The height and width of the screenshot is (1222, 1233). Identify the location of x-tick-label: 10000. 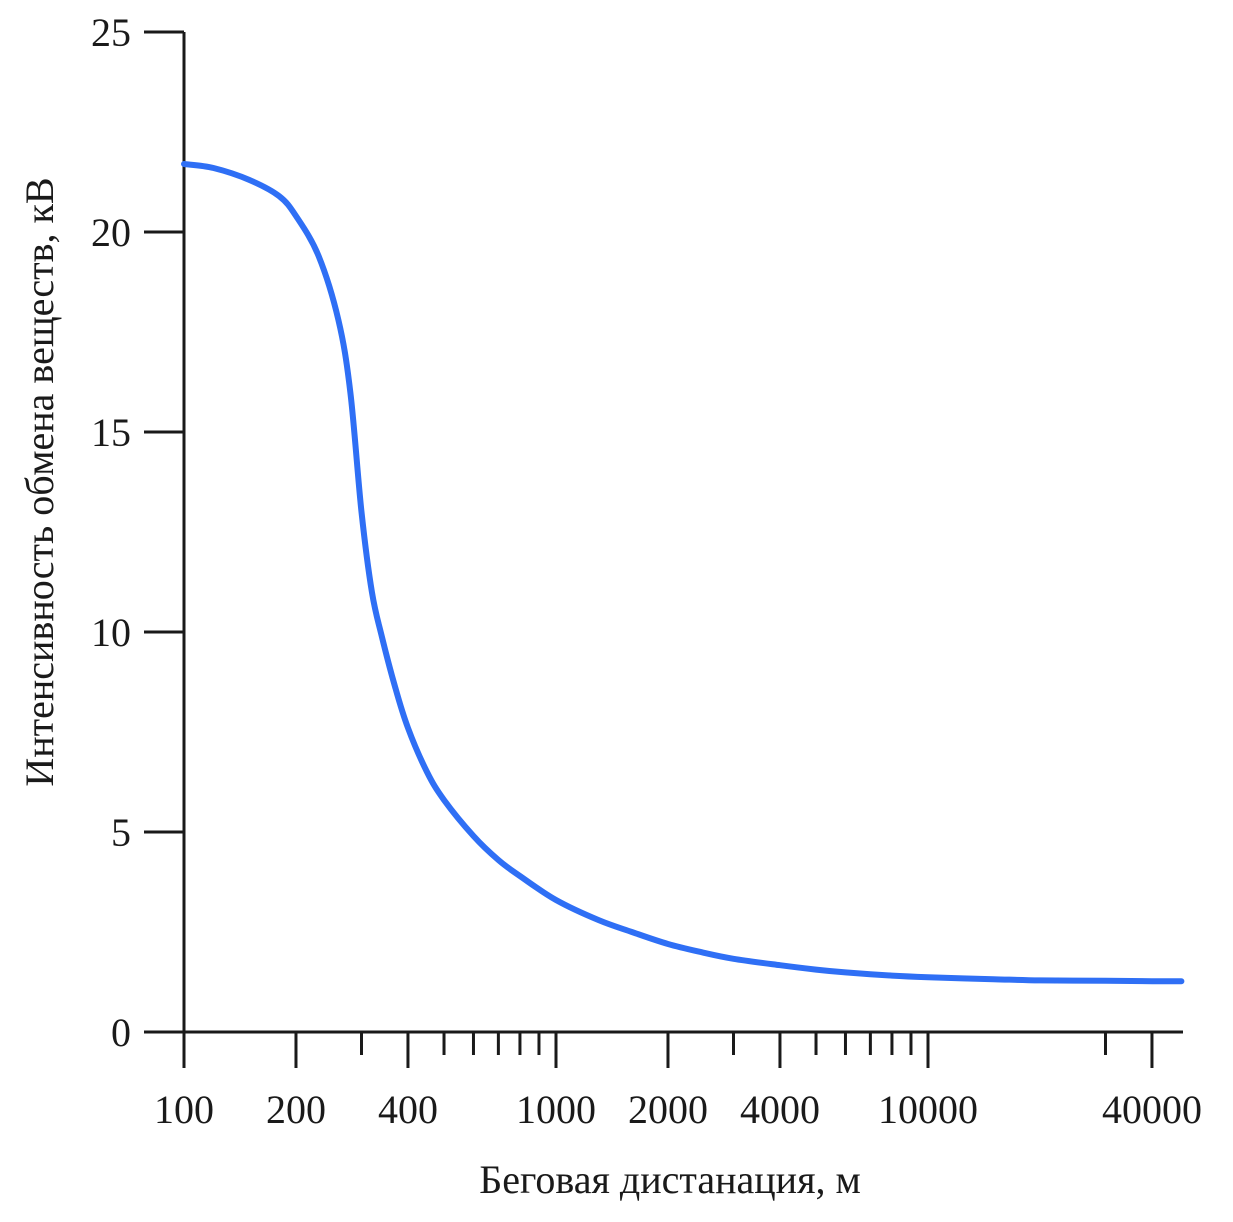
(928, 1109).